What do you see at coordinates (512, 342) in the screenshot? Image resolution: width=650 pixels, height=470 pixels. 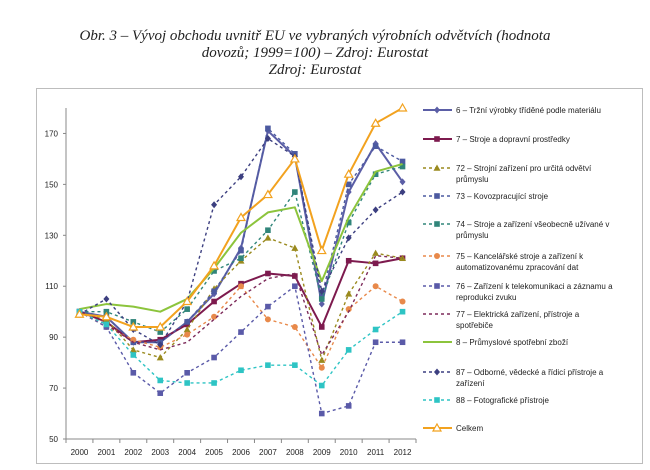 I see `legend-label: 8 – Průmyslové spotřební zboží` at bounding box center [512, 342].